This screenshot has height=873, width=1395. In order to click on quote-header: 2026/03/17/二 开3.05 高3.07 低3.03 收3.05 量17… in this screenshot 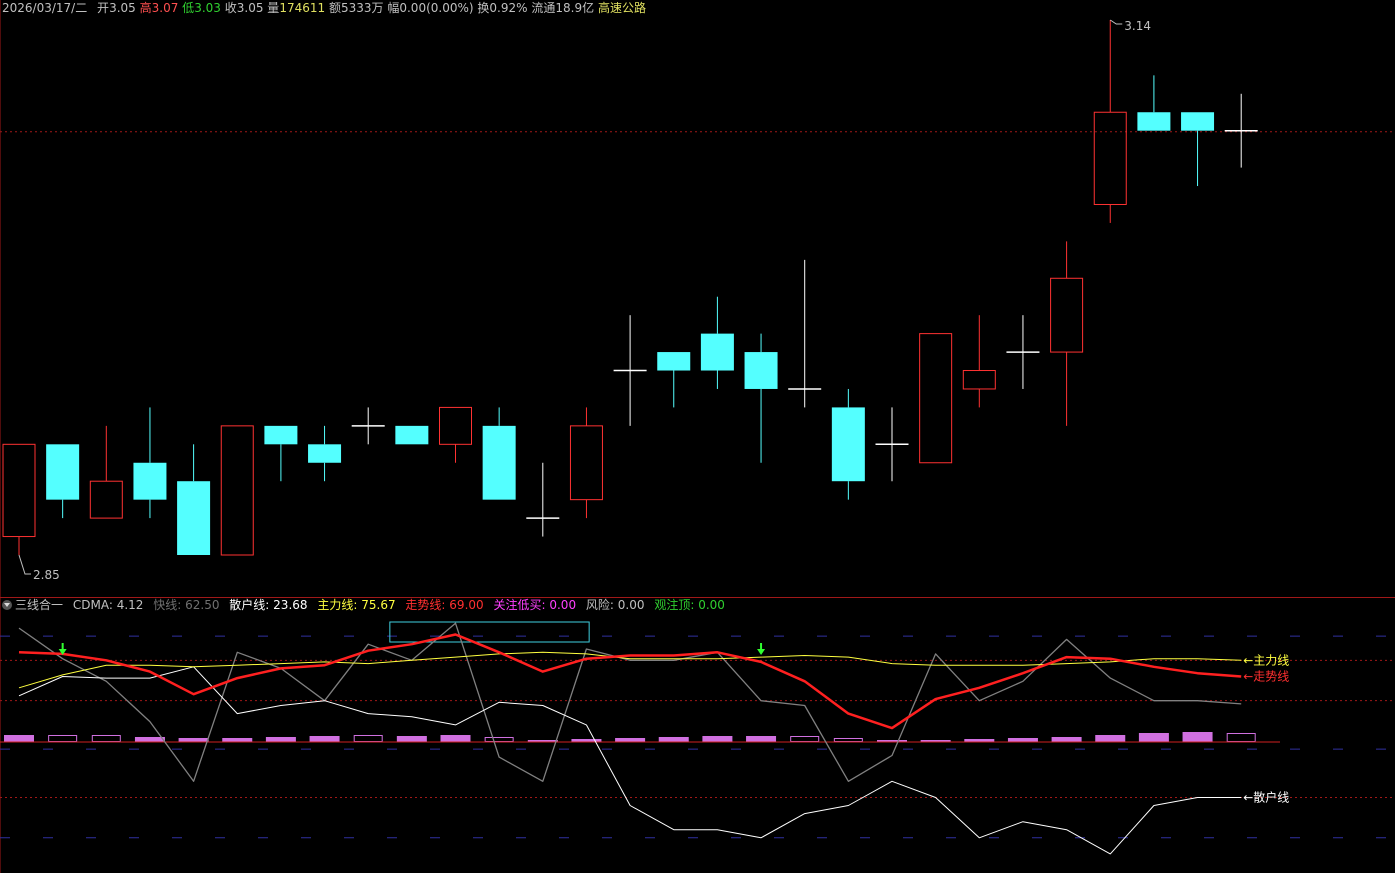, I will do `click(324, 8)`.